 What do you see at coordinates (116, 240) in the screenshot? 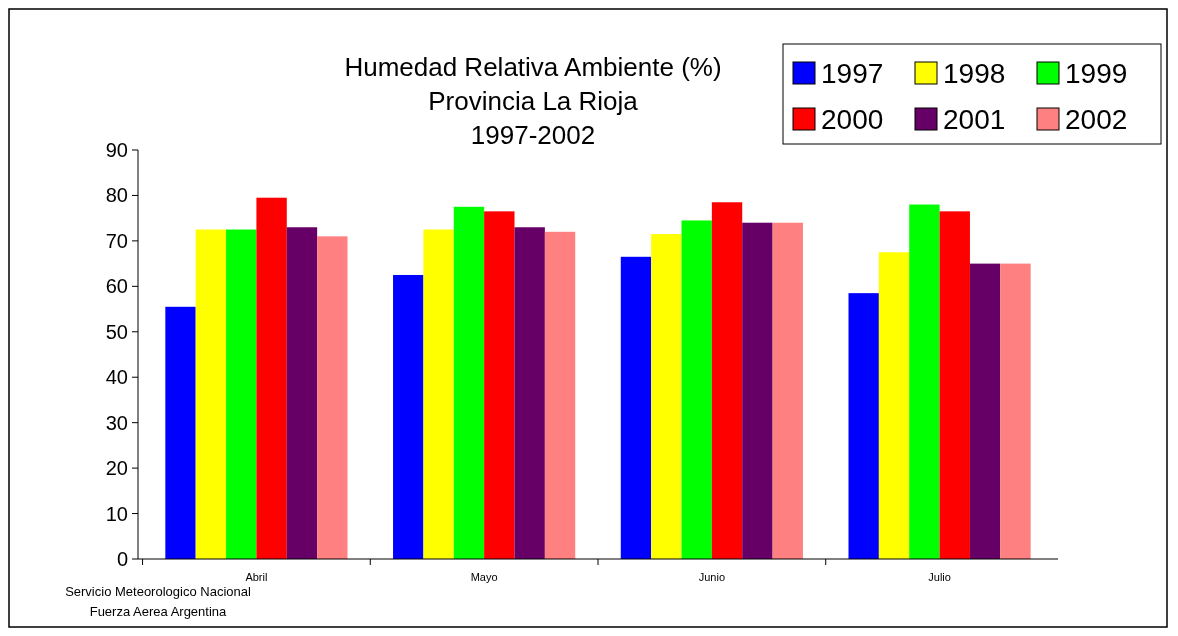
I see `y-tick-label: 70` at bounding box center [116, 240].